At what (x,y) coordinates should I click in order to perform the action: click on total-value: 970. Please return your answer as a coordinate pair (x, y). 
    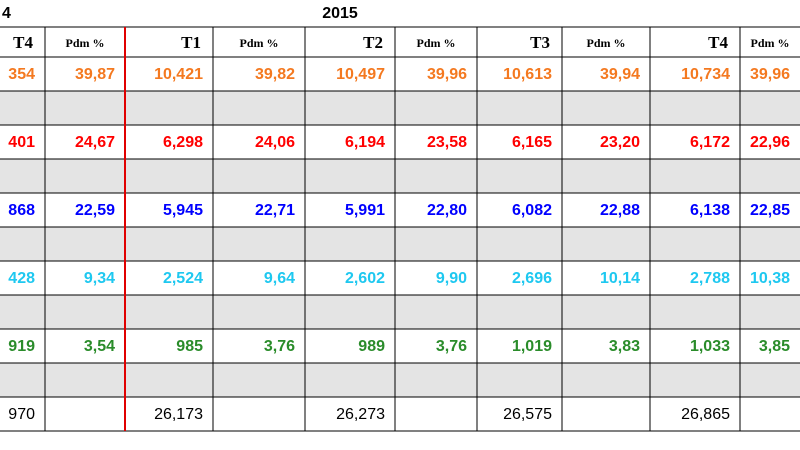
    Looking at the image, I should click on (21, 414).